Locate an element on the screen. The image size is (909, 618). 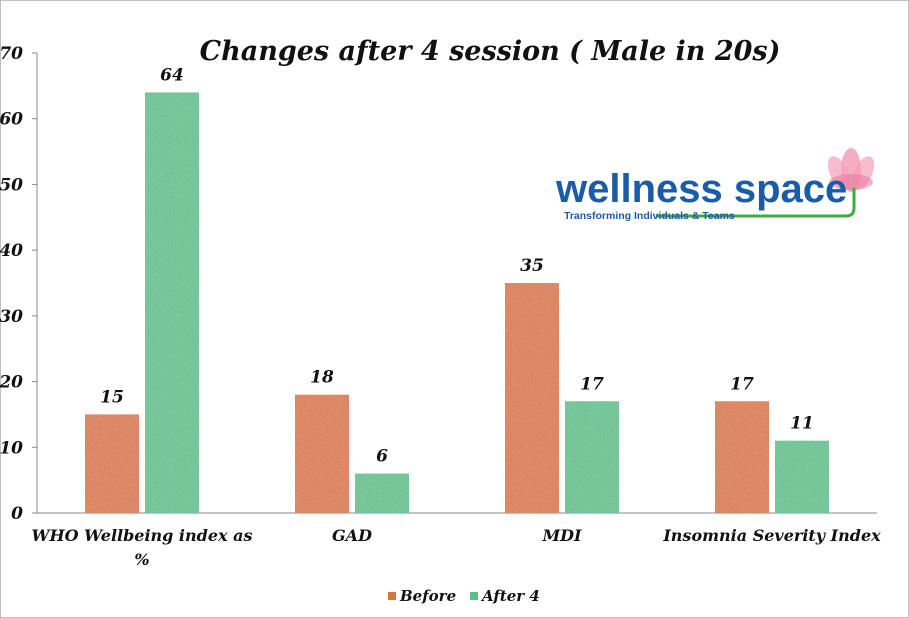
x-tick-label: WHO Wellbeing index as% is located at coordinates (142, 547).